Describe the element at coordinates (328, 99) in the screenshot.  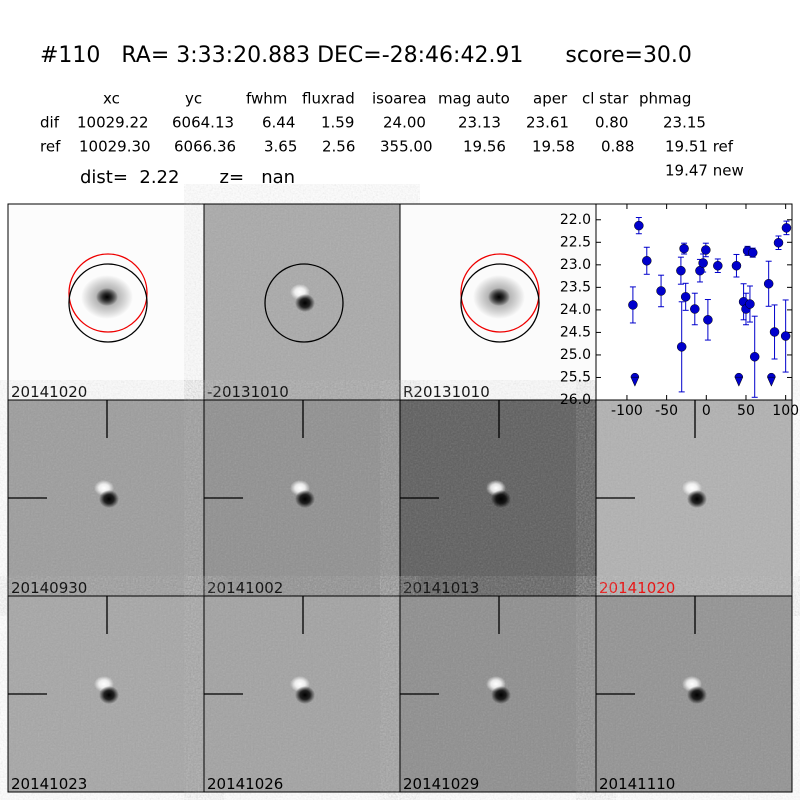
I see `column-header: fluxrad` at that location.